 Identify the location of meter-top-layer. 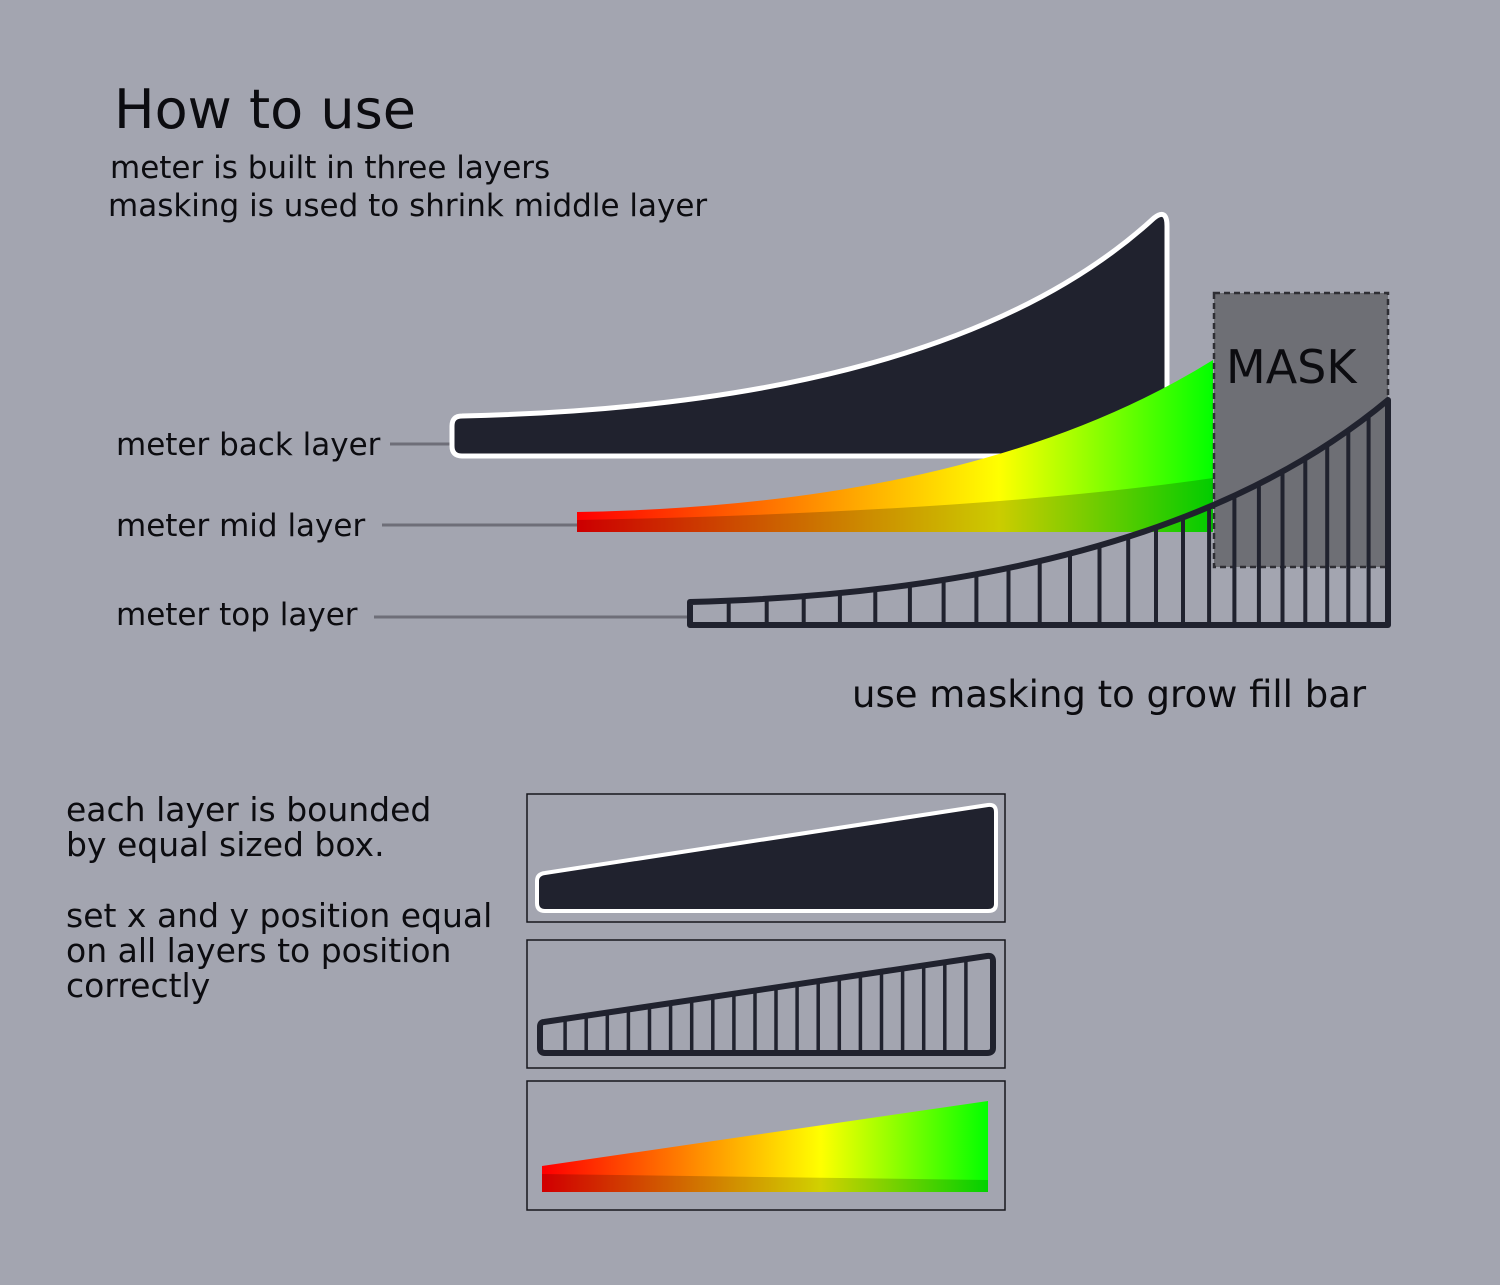
(1039, 512).